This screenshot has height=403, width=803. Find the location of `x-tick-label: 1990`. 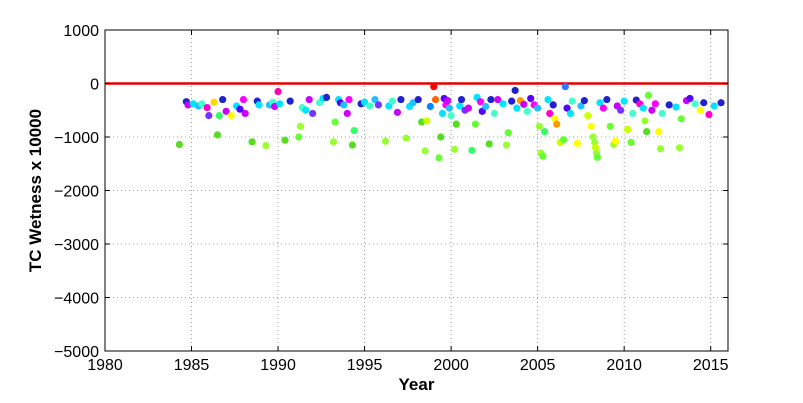

x-tick-label: 1990 is located at coordinates (278, 365).